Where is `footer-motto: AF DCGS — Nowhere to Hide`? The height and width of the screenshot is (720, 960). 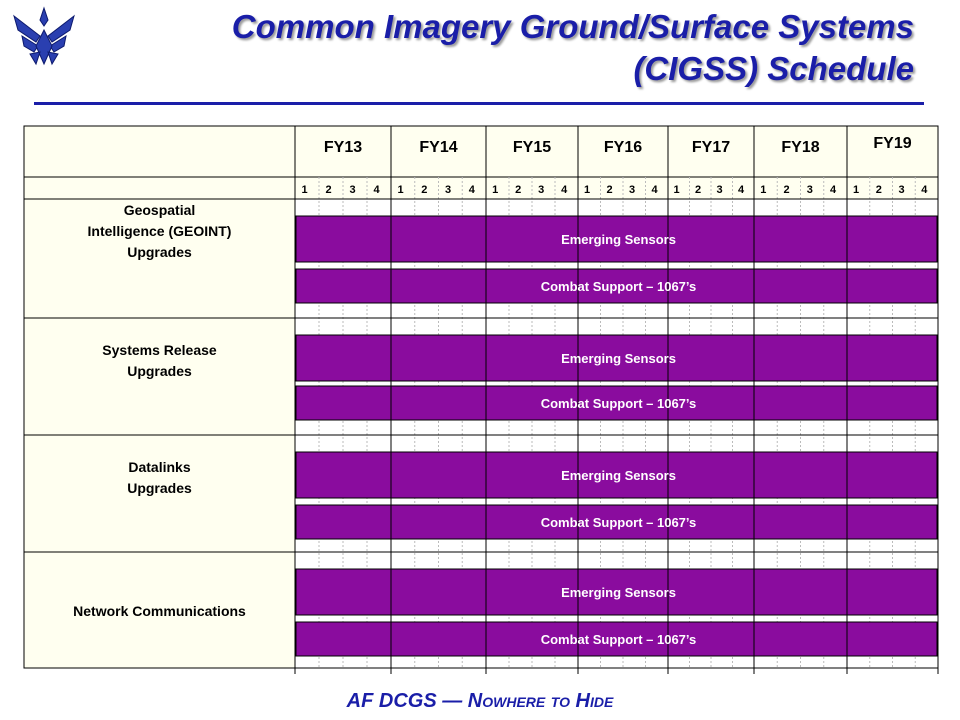 footer-motto: AF DCGS — Nowhere to Hide is located at coordinates (480, 701).